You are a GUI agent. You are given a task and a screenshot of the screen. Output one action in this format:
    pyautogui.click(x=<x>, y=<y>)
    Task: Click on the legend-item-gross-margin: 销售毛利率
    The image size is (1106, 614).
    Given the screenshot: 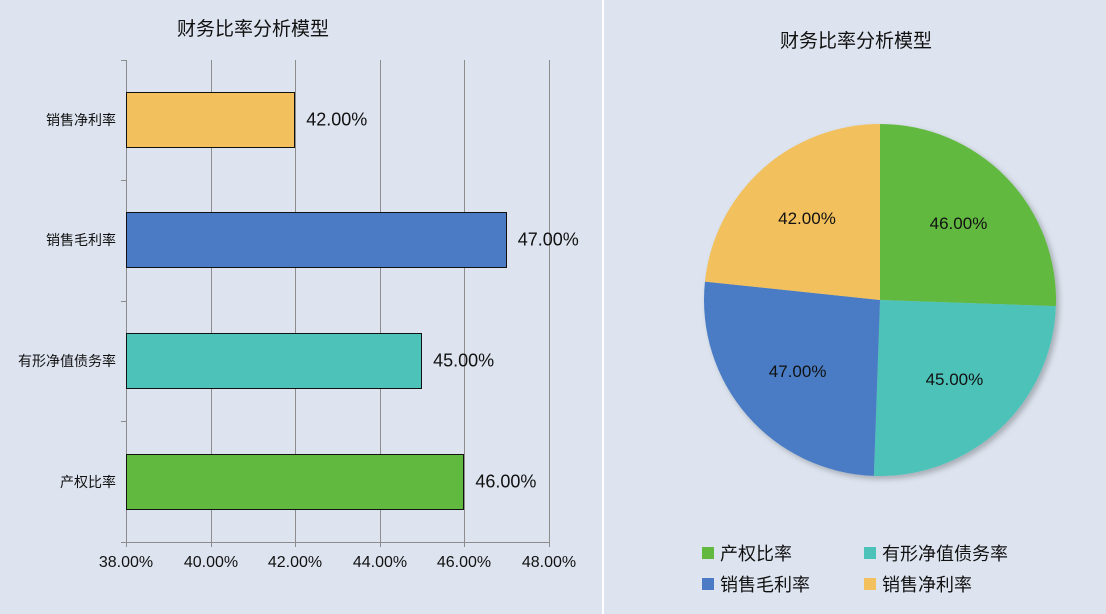 What is the action you would take?
    pyautogui.click(x=756, y=584)
    